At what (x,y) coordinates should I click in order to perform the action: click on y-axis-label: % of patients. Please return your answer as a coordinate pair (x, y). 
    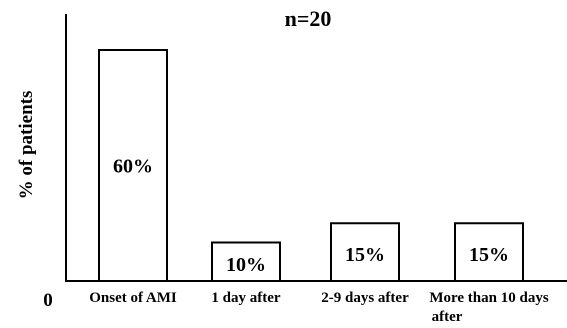
    Looking at the image, I should click on (26, 145).